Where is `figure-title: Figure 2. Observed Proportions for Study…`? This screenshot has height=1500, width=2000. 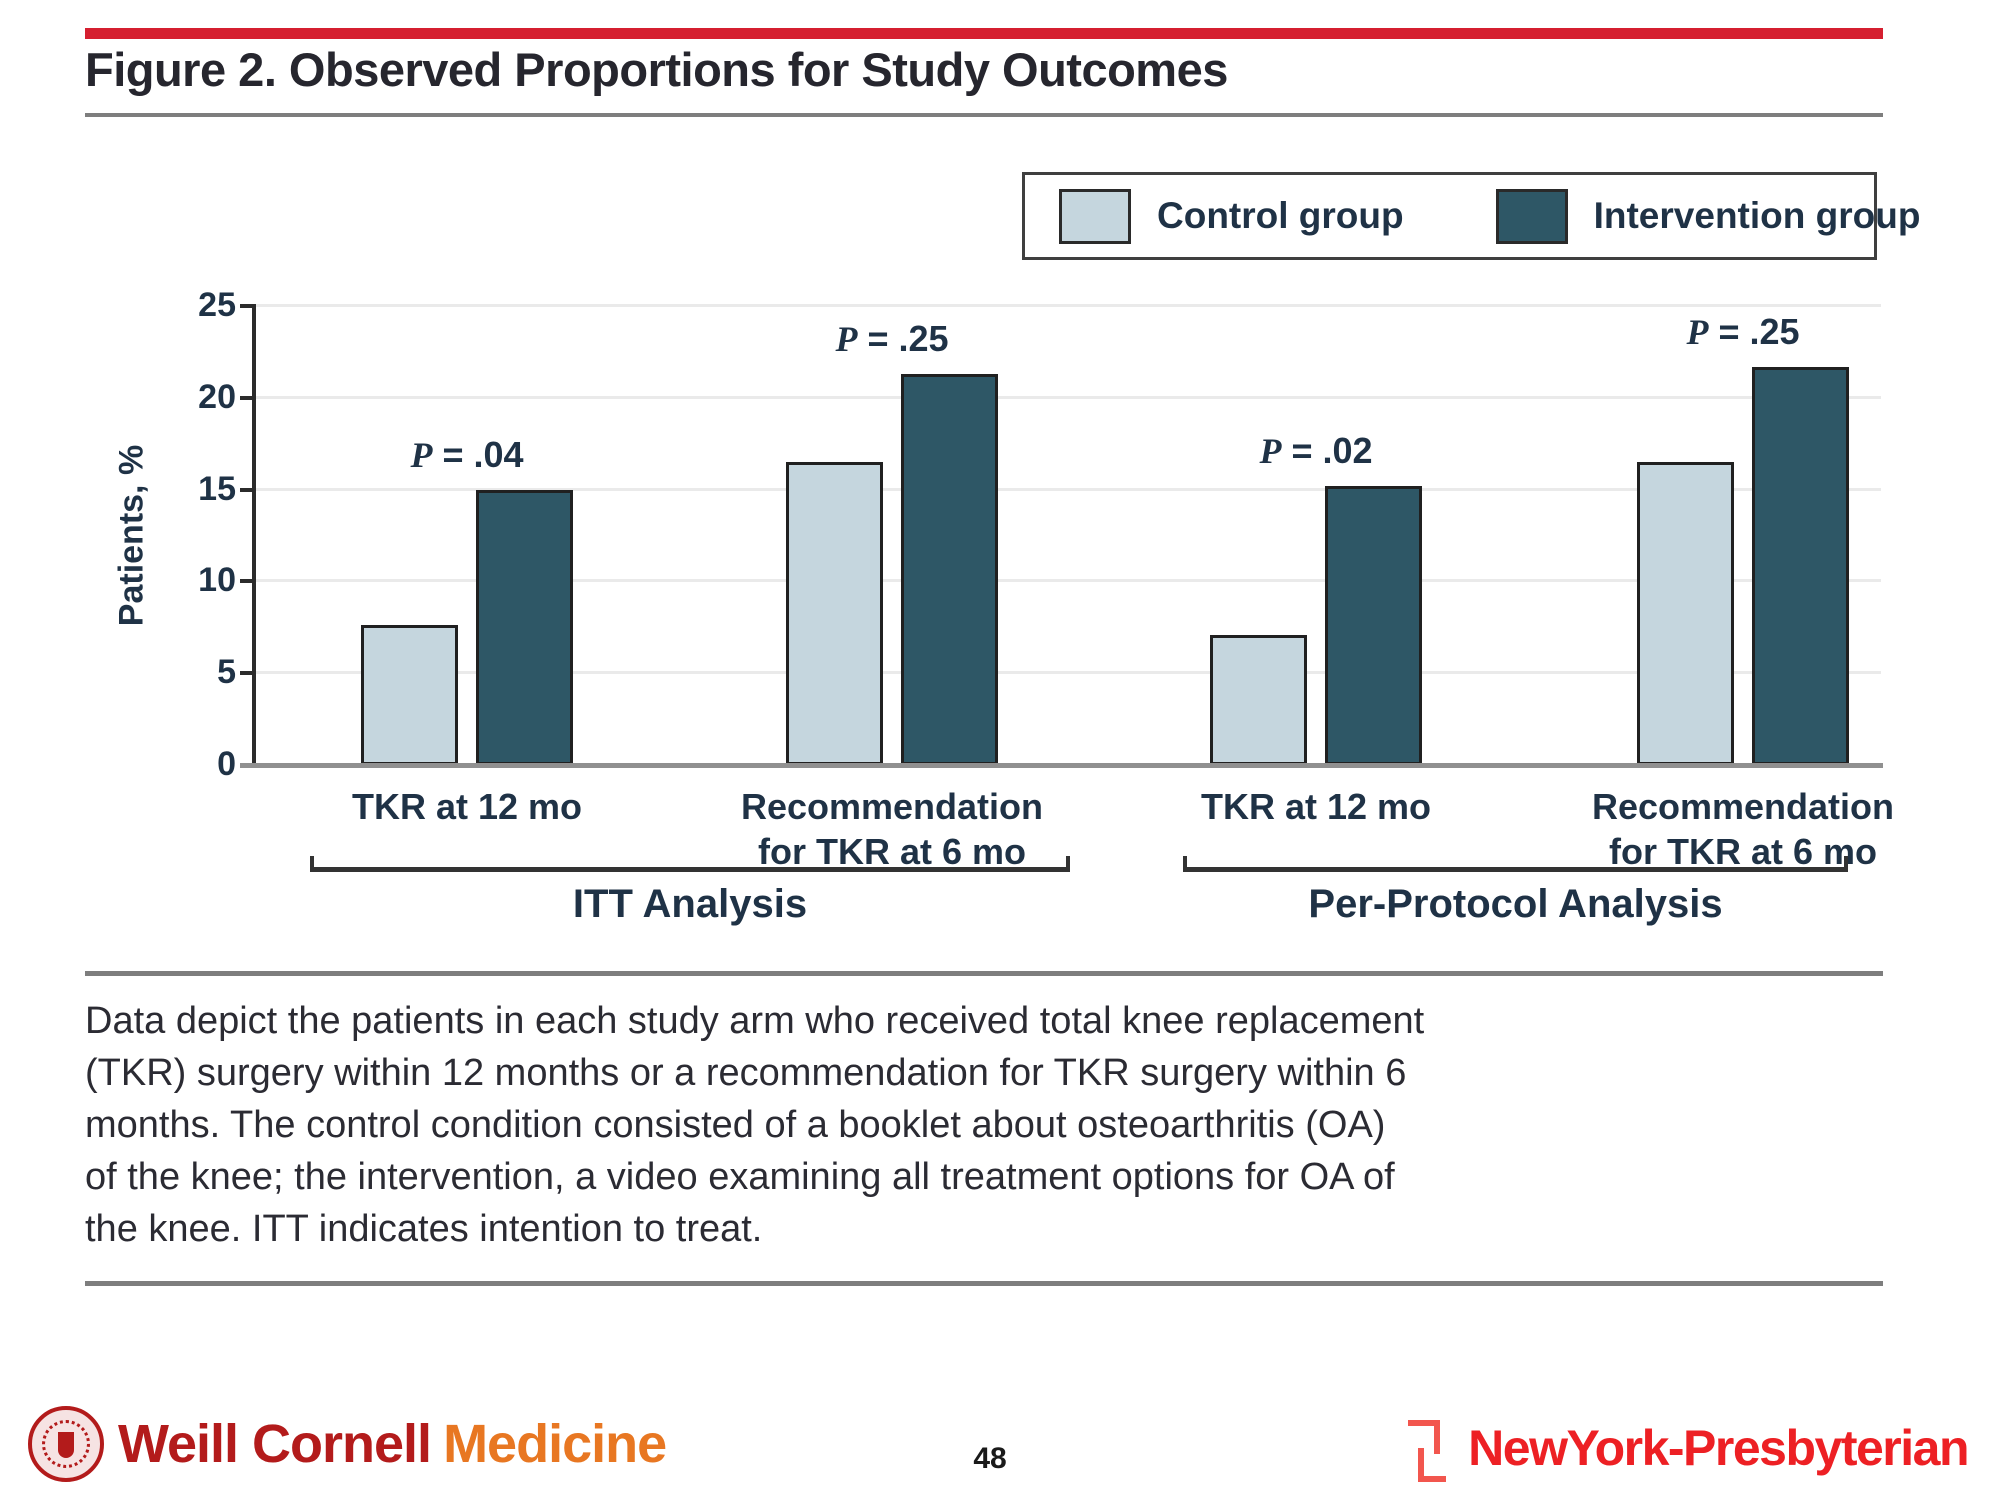 figure-title: Figure 2. Observed Proportions for Study… is located at coordinates (656, 69).